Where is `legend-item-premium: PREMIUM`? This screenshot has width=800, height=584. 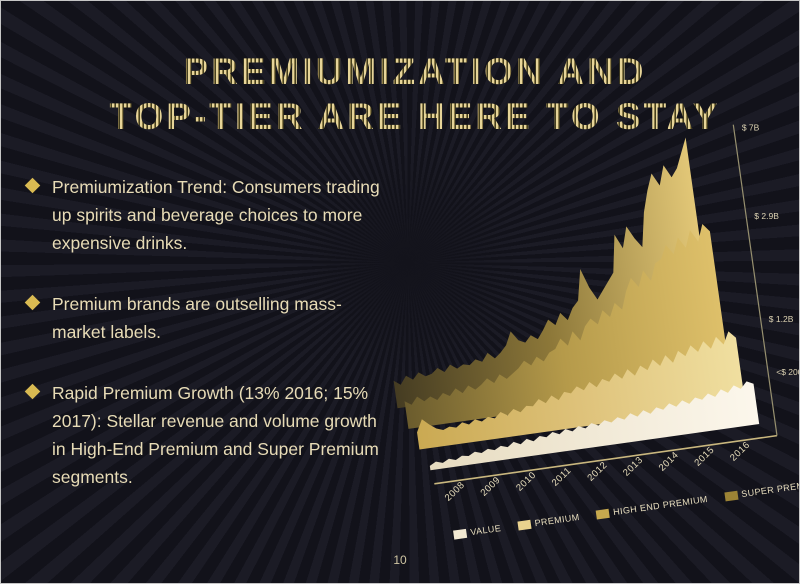 legend-item-premium: PREMIUM is located at coordinates (548, 521).